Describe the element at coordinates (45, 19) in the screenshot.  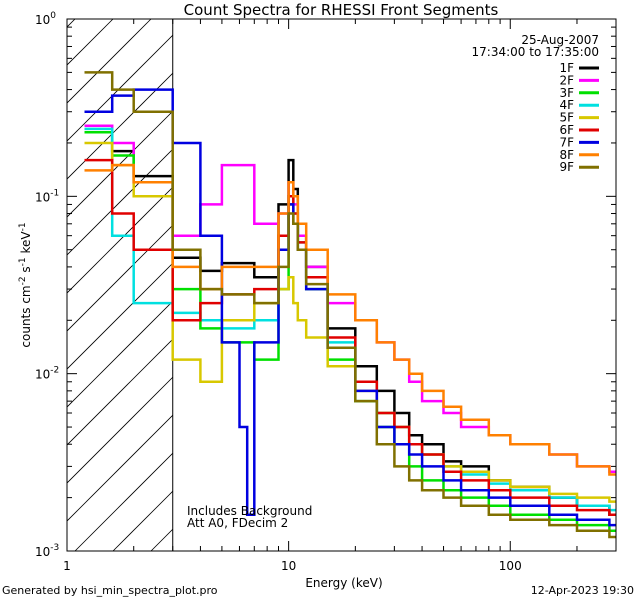
I see `y-tick-label-1: 10⁰` at that location.